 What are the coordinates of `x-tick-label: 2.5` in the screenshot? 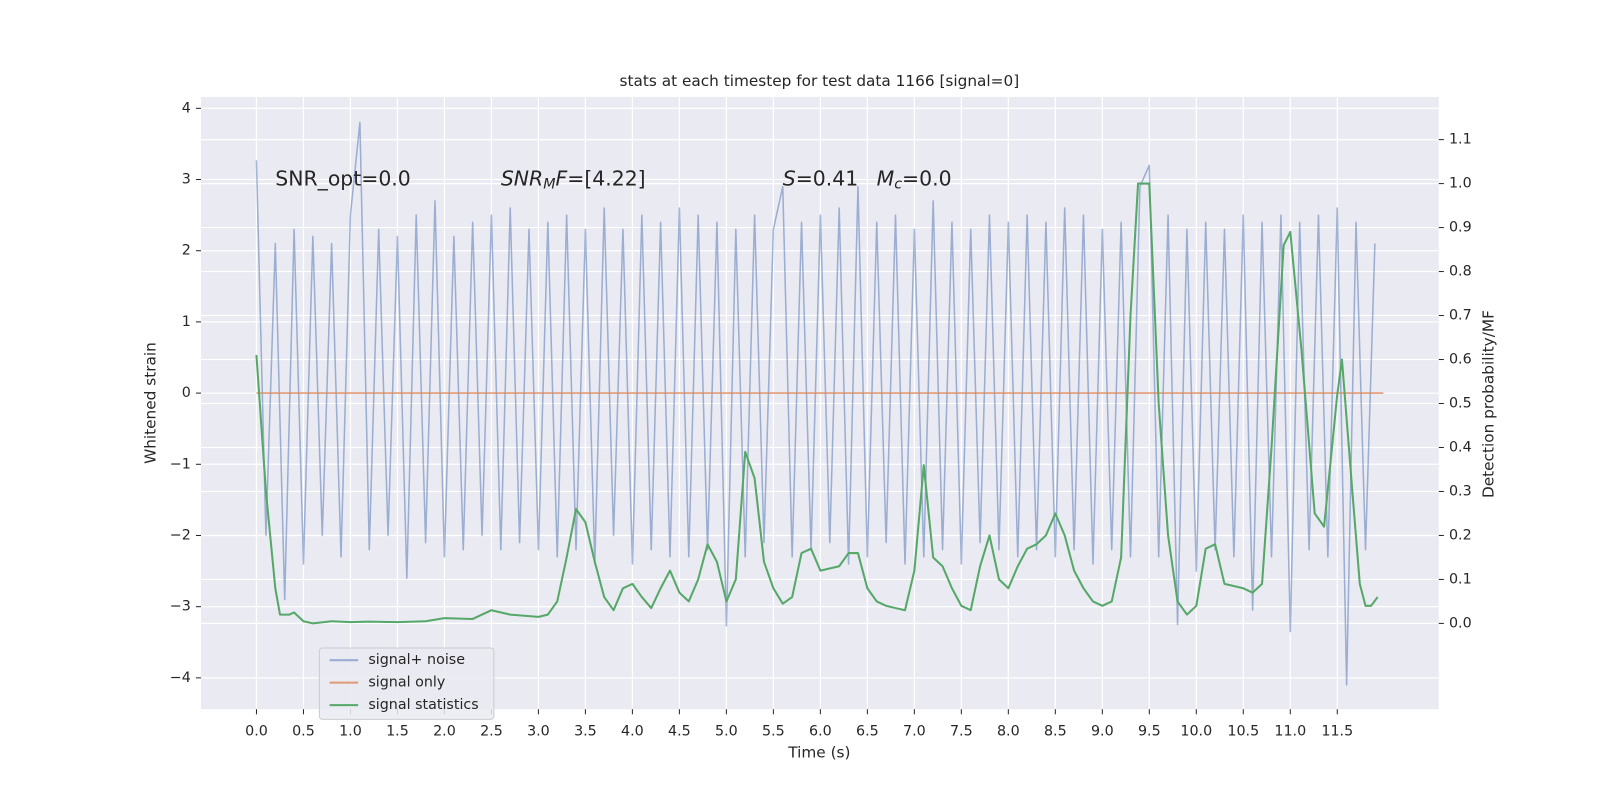 It's located at (491, 732).